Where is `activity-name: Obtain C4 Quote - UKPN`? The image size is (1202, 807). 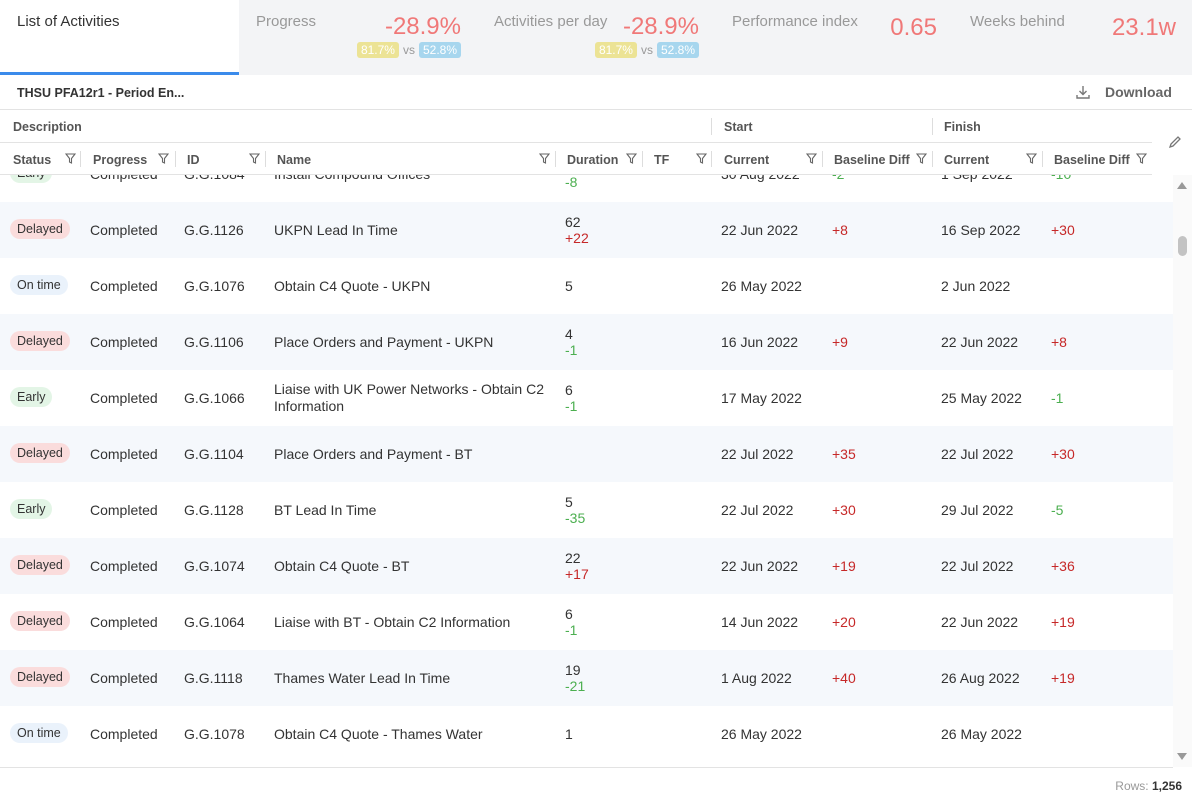
activity-name: Obtain C4 Quote - UKPN is located at coordinates (352, 286).